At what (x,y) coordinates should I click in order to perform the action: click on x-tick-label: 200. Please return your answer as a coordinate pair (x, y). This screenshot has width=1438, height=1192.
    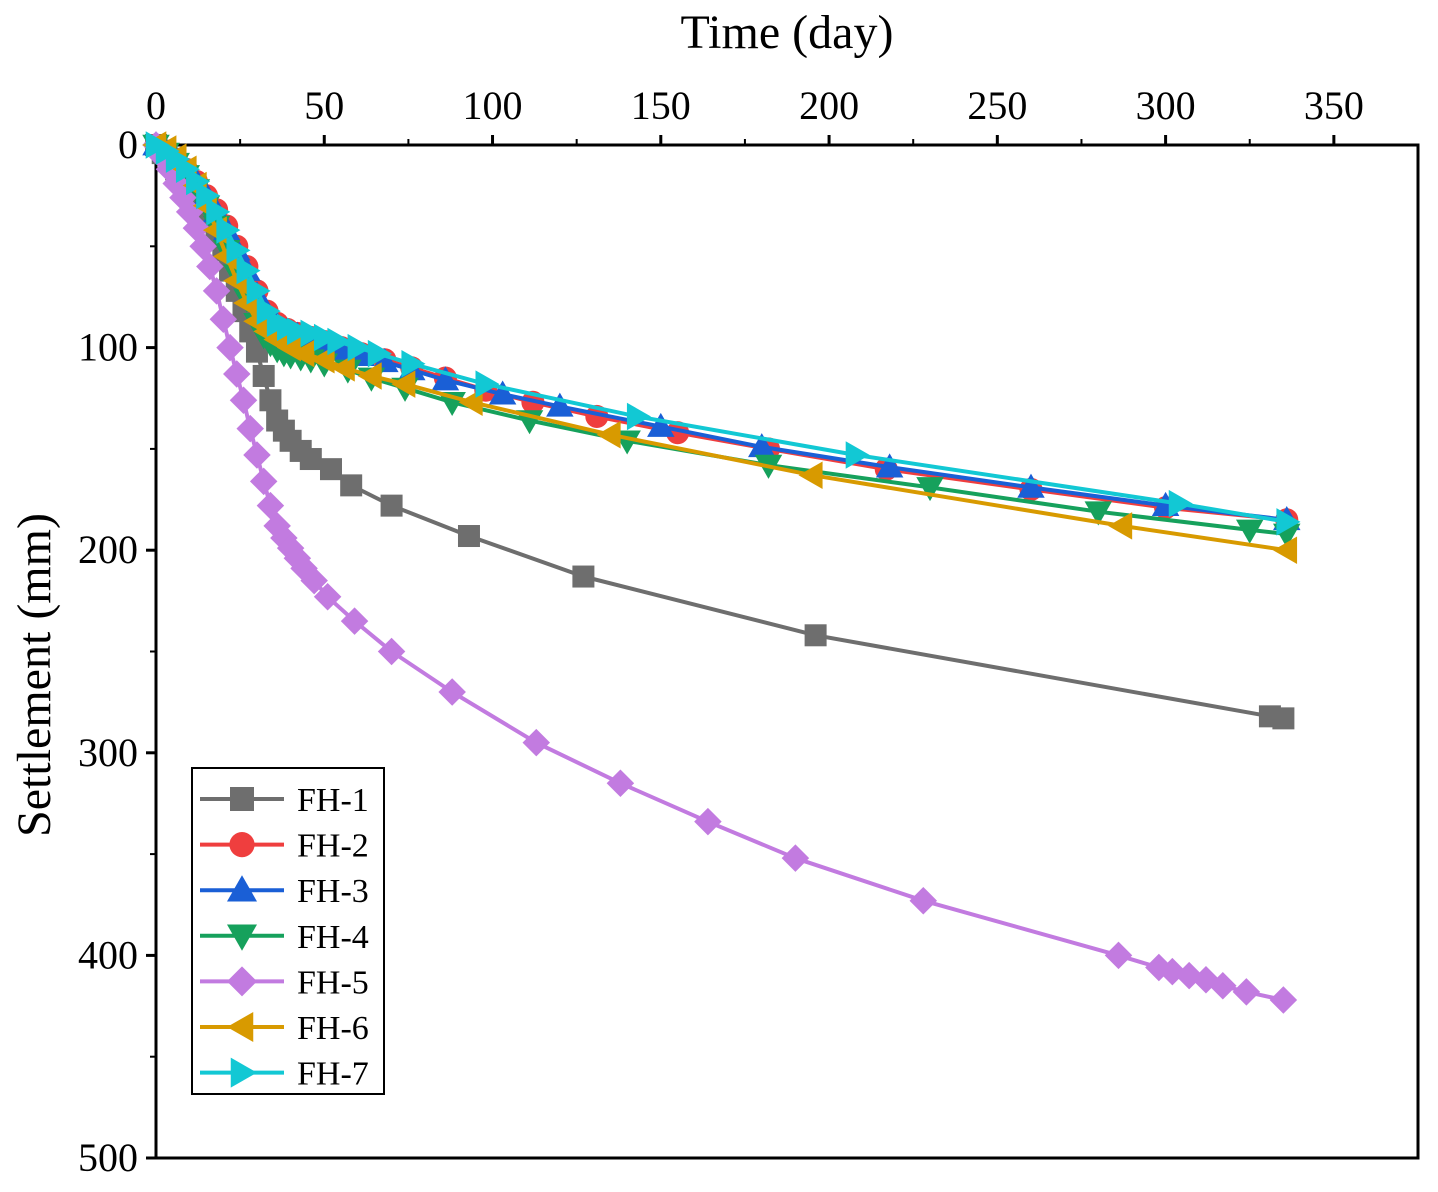
    Looking at the image, I should click on (829, 105).